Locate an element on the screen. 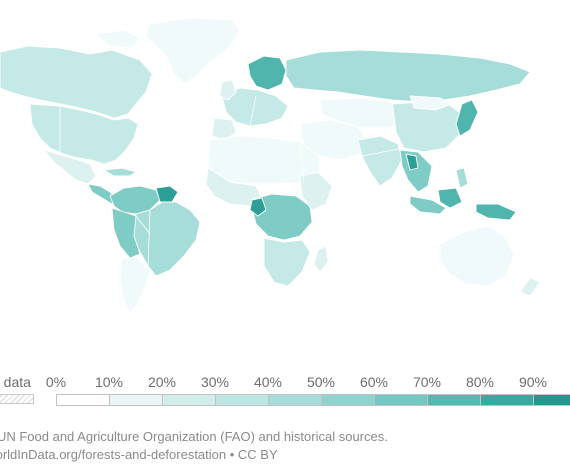 This screenshot has width=570, height=470. region-united-states is located at coordinates (84, 134).